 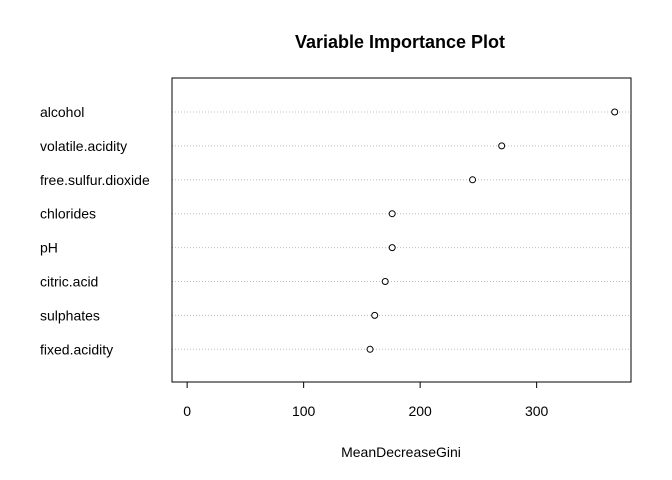 I want to click on category-label: pH, so click(x=49, y=248).